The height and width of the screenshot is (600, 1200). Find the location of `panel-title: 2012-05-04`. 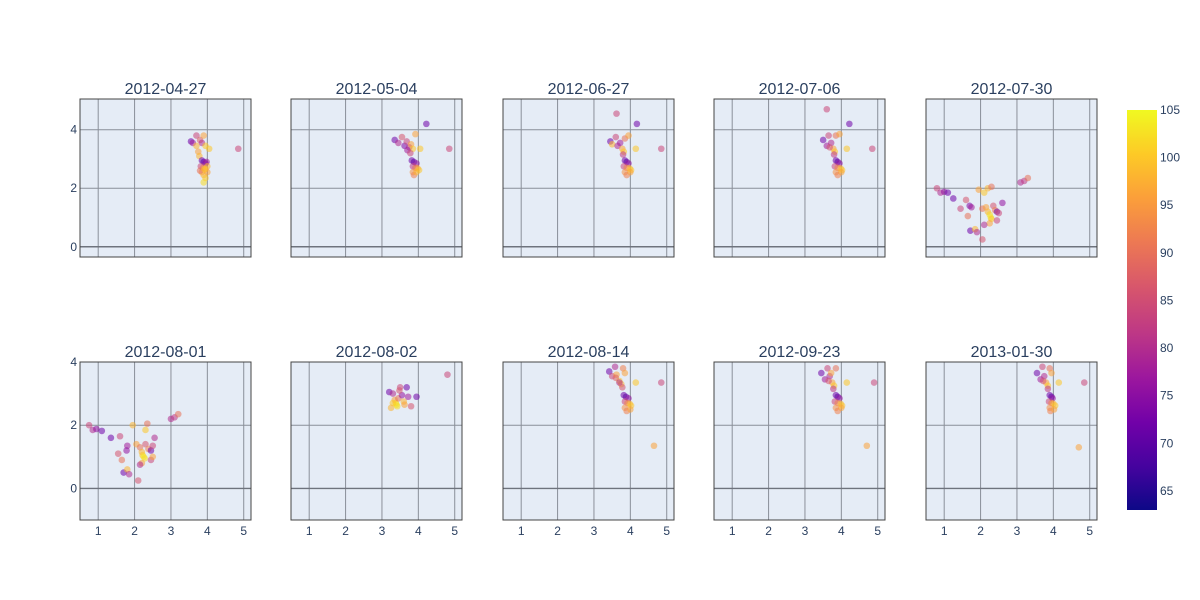

panel-title: 2012-05-04 is located at coordinates (377, 89).